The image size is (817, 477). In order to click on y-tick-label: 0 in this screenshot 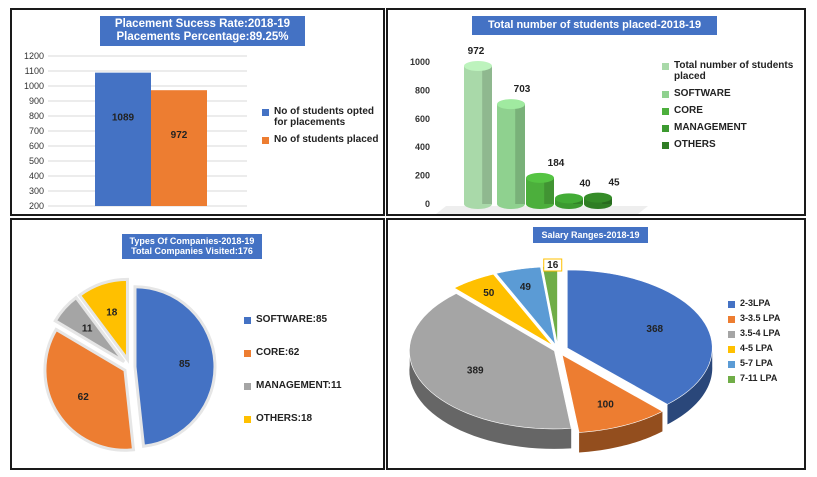, I will do `click(427, 204)`.